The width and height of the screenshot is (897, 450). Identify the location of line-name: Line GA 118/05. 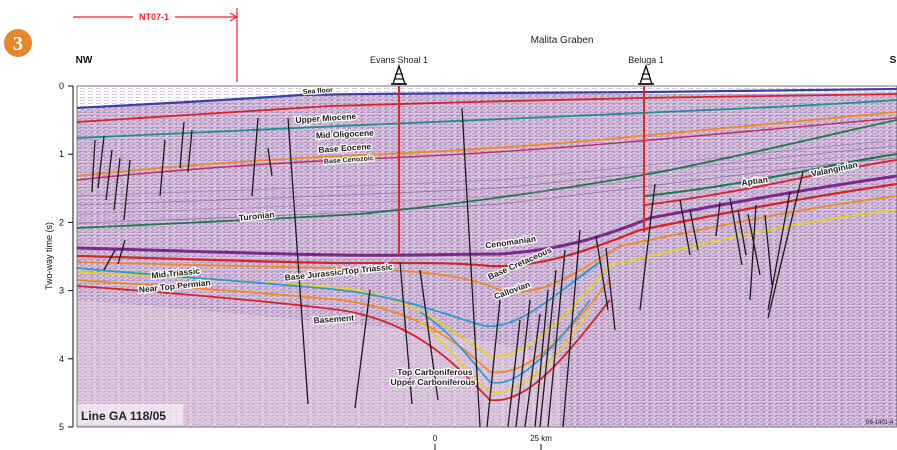
(123, 416).